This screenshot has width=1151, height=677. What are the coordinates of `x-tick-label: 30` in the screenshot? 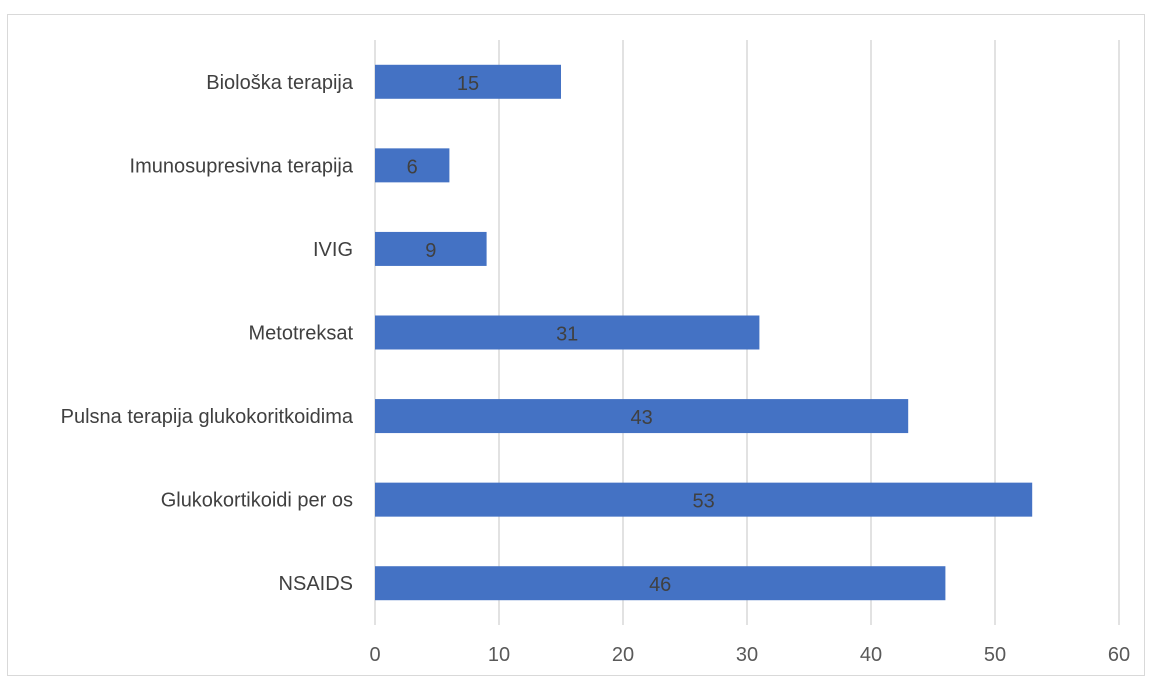 It's located at (747, 655).